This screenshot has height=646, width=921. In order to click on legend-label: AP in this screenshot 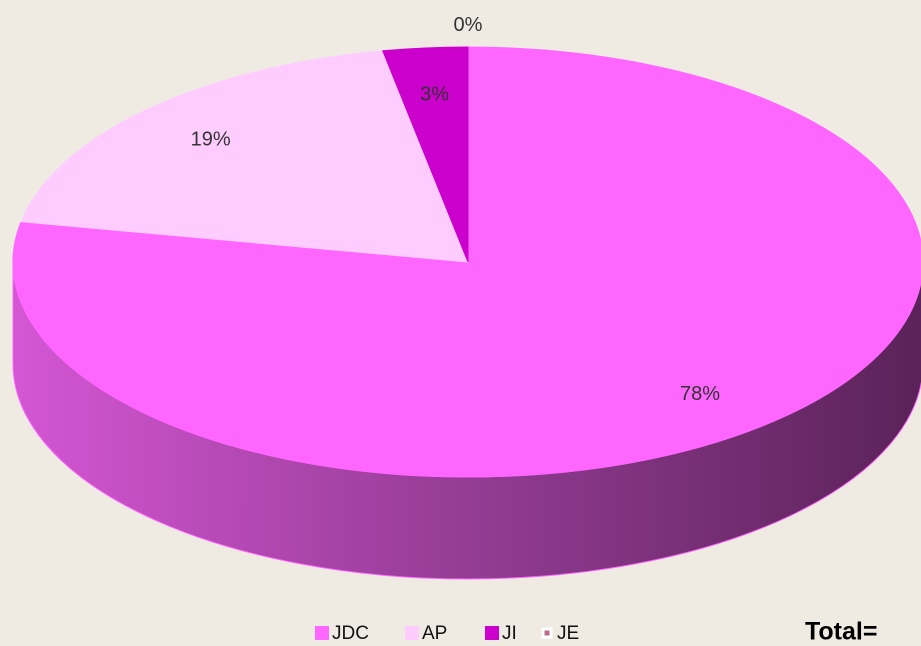, I will do `click(434, 633)`.